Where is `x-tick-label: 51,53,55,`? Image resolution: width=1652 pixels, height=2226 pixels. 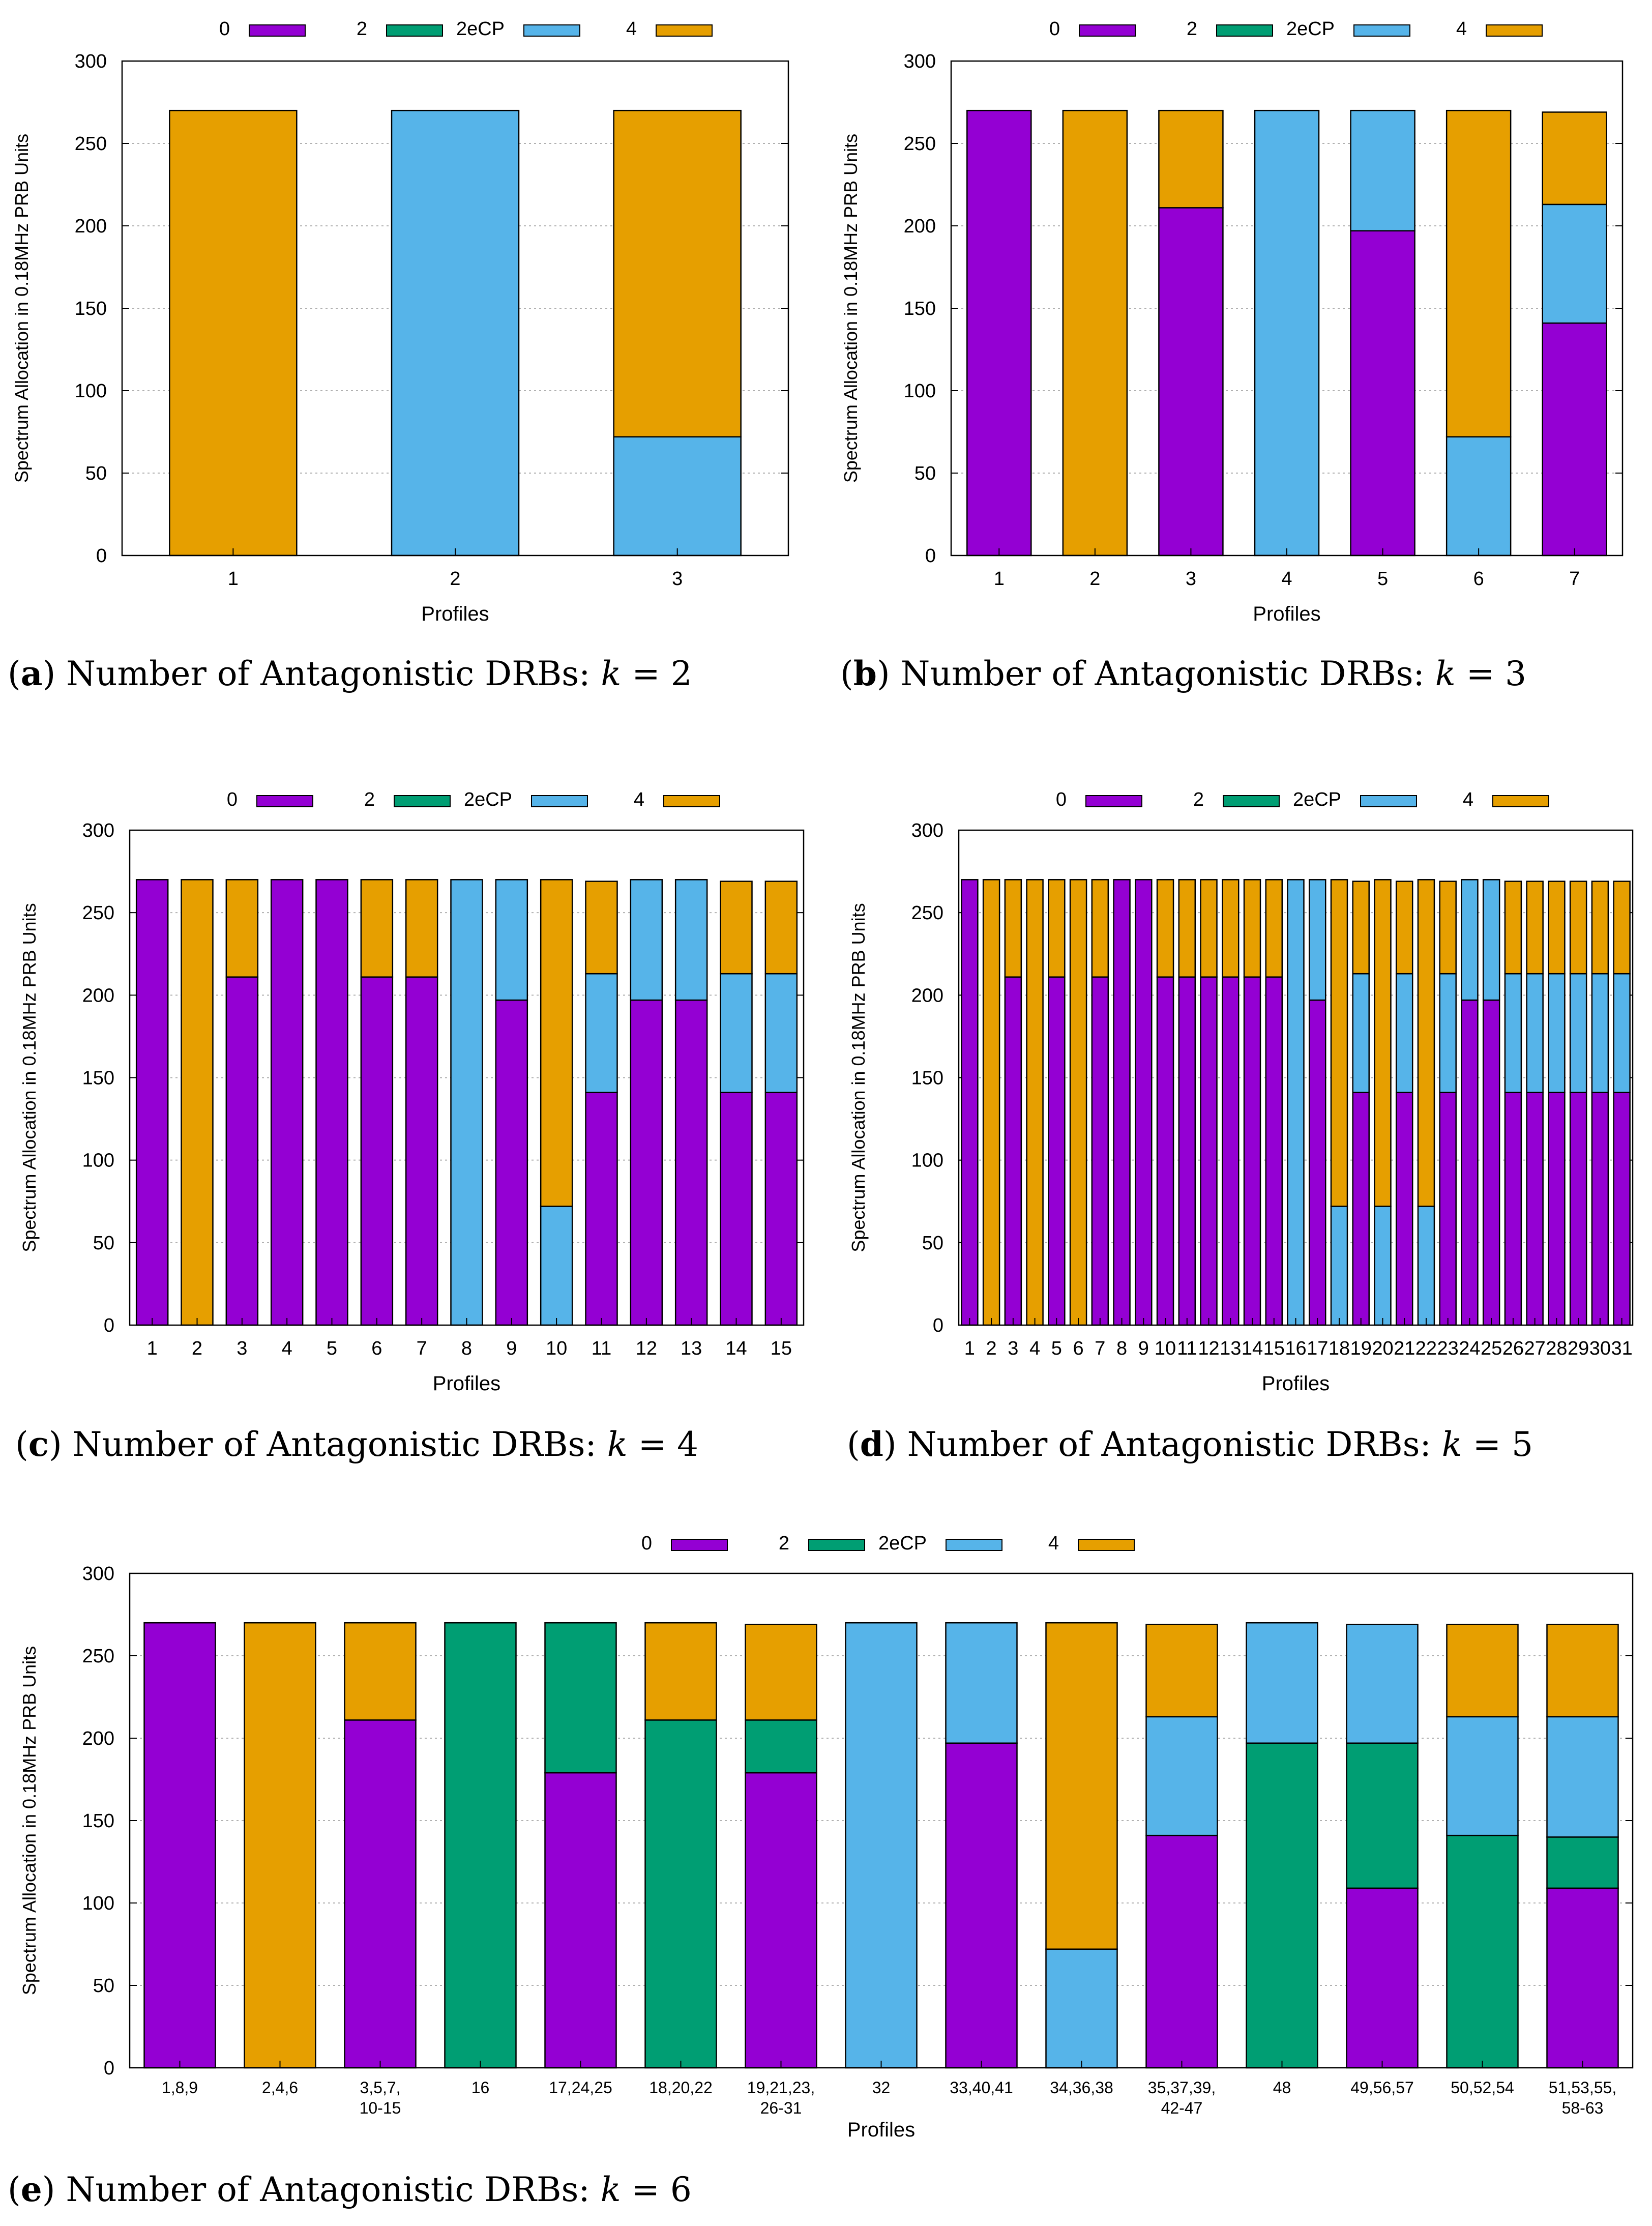 x-tick-label: 51,53,55, is located at coordinates (1582, 2088).